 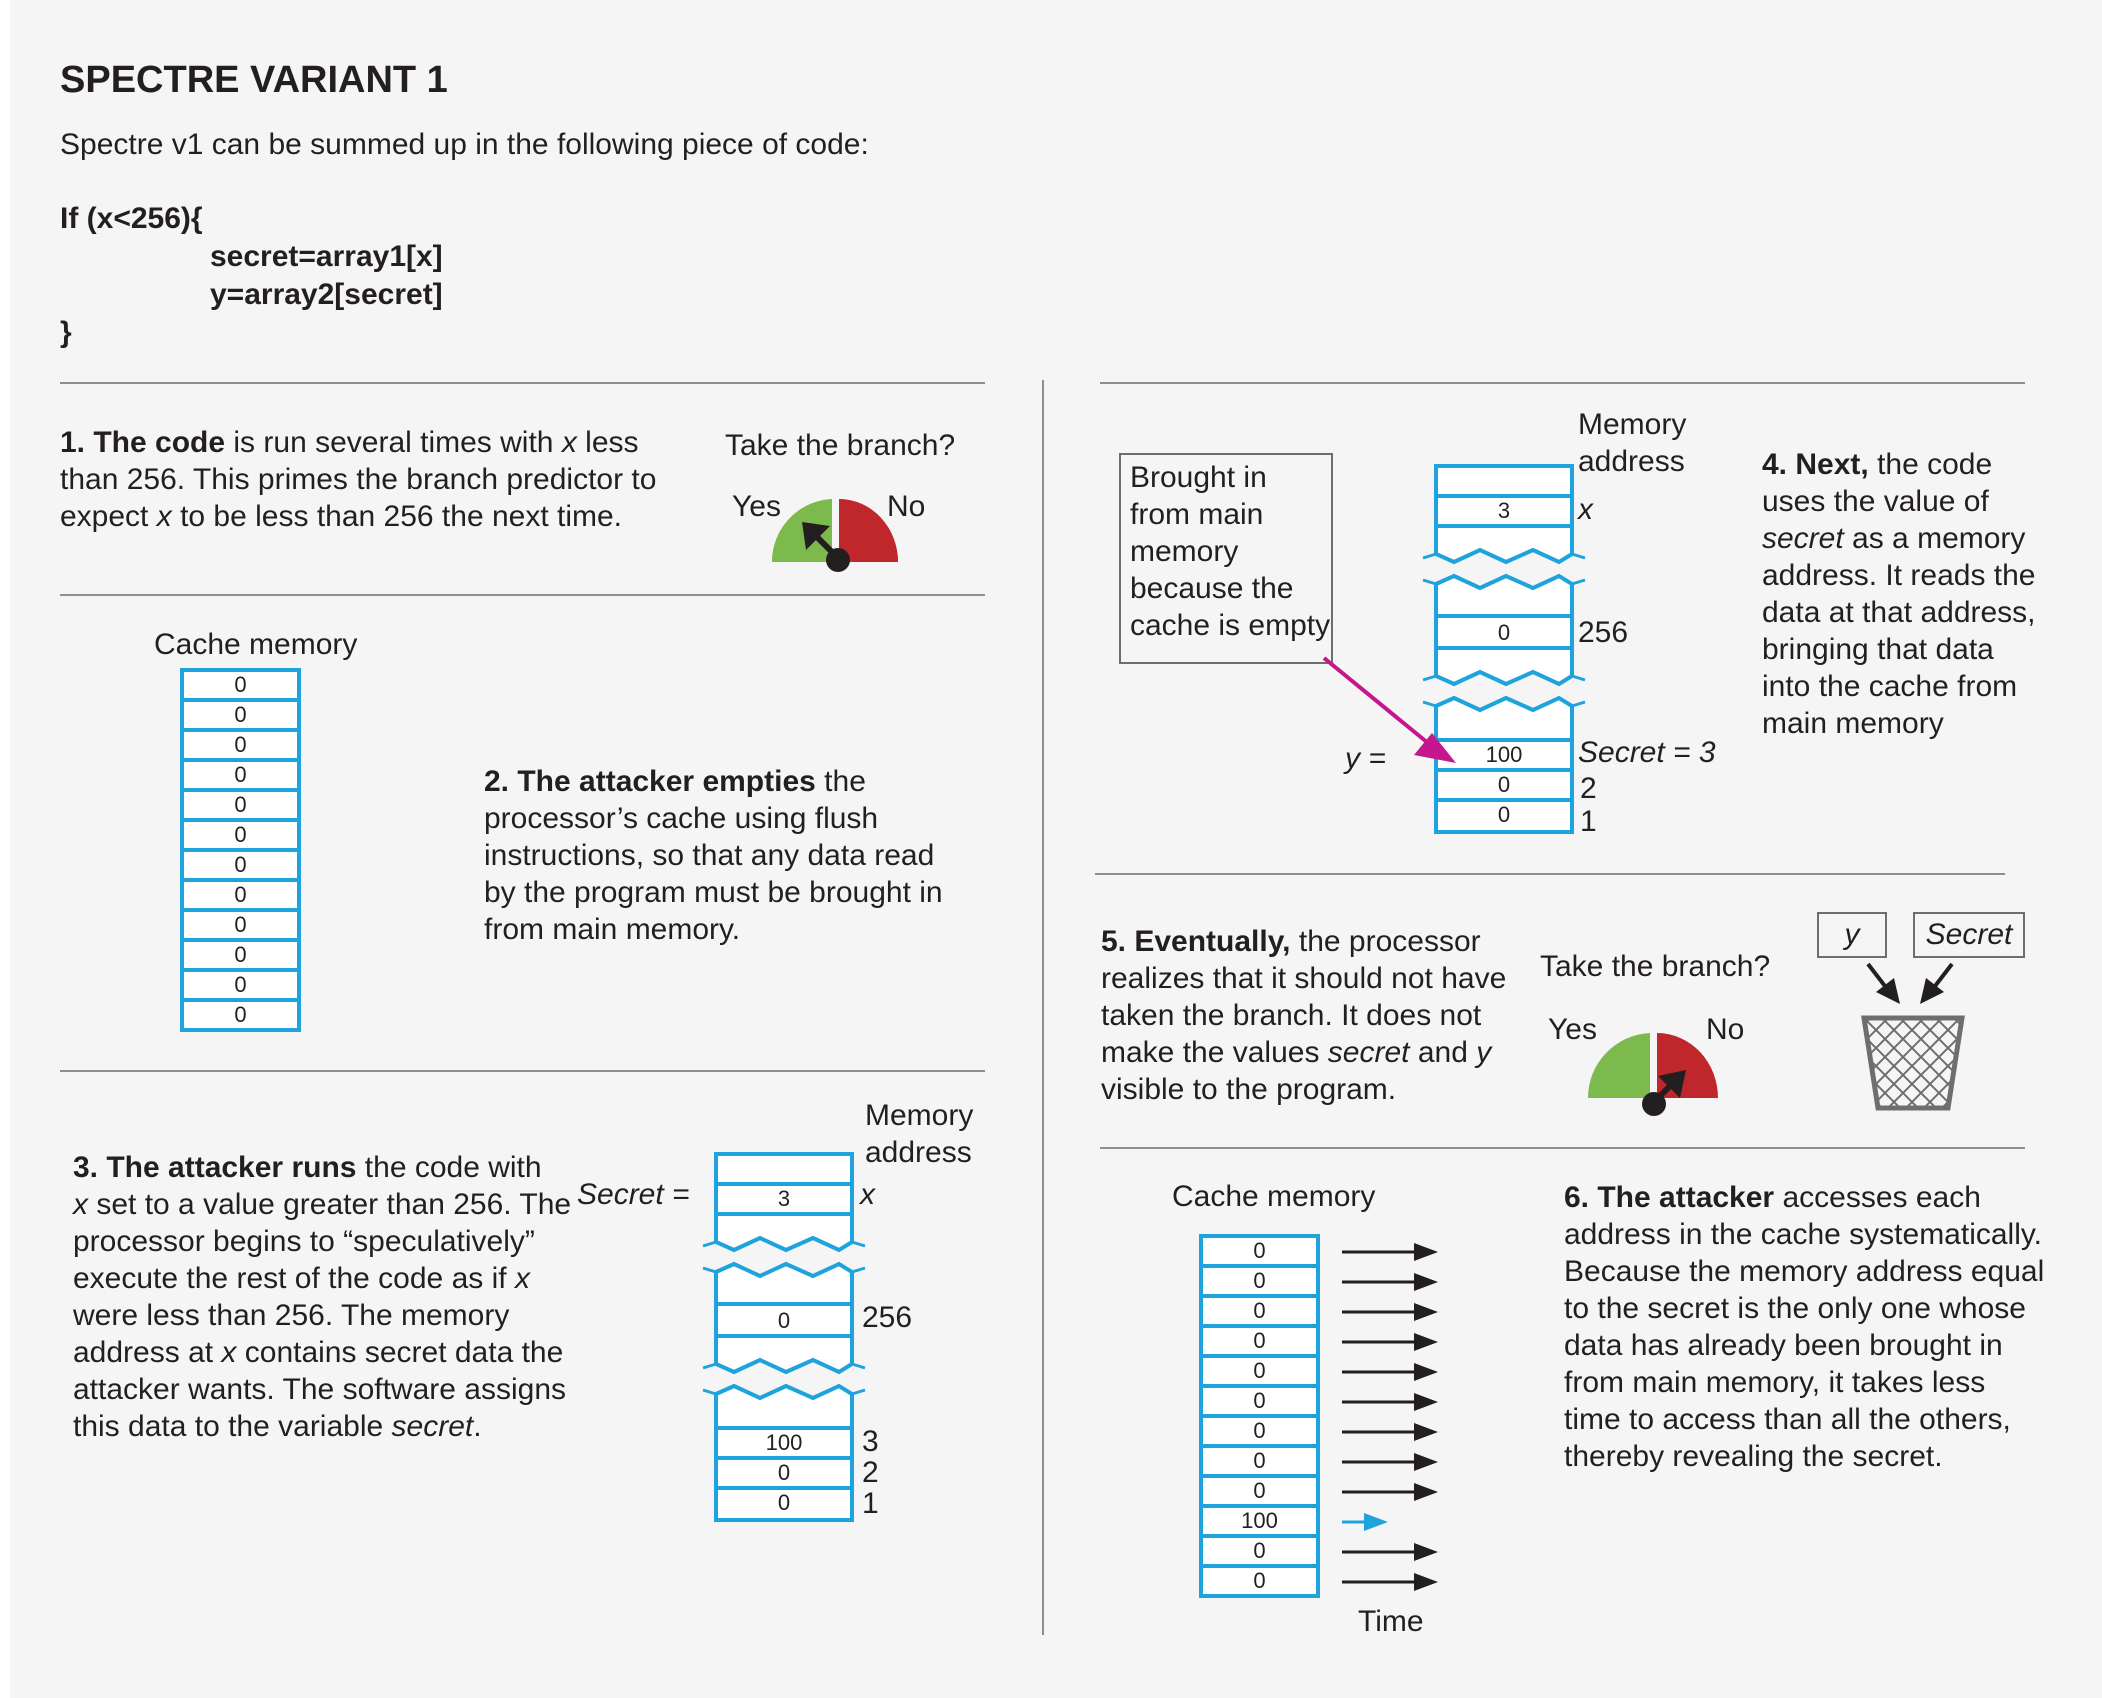 What do you see at coordinates (784, 1442) in the screenshot?
I see `step3-cell-3: 100` at bounding box center [784, 1442].